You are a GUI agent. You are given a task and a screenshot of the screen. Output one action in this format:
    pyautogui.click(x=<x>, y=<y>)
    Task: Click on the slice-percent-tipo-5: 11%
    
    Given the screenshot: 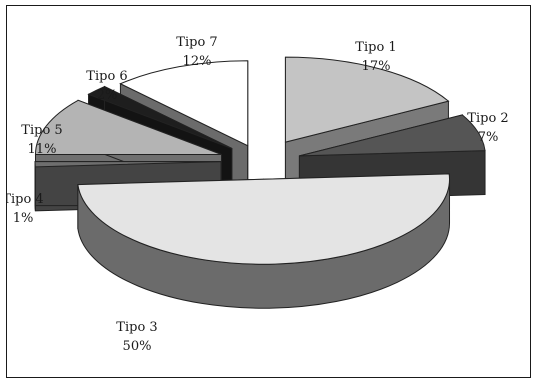 What is the action you would take?
    pyautogui.click(x=42, y=149)
    